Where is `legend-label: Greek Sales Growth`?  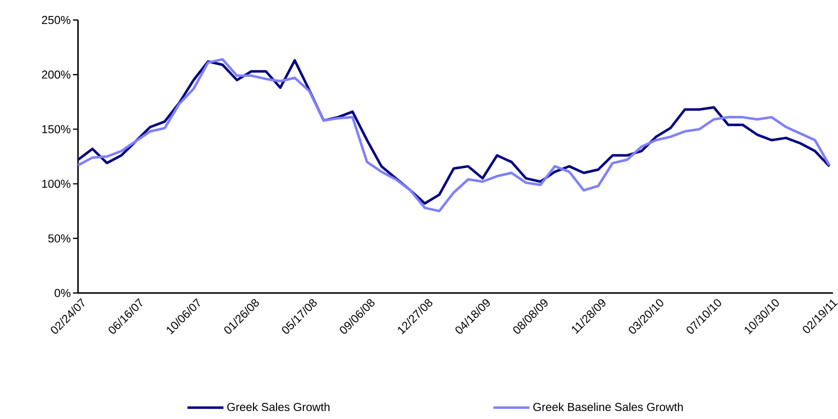
legend-label: Greek Sales Growth is located at coordinates (278, 407).